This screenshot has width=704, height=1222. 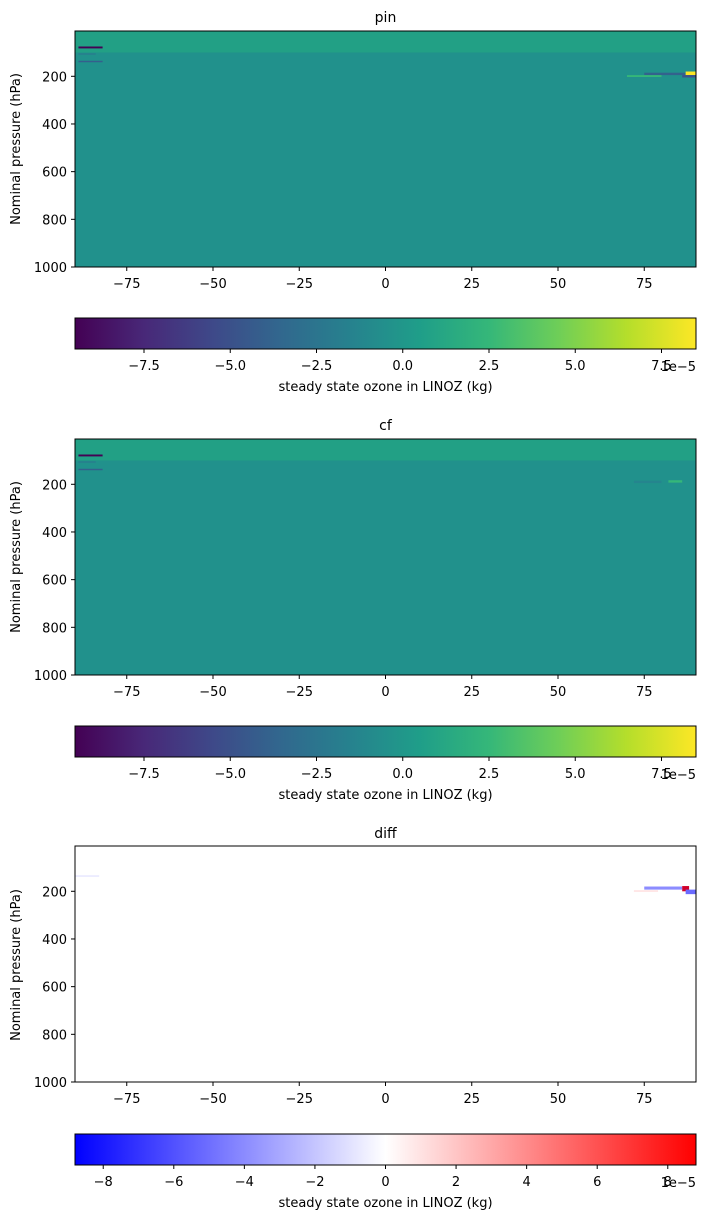 What do you see at coordinates (173, 1182) in the screenshot?
I see `colorbar-tick-label: −6` at bounding box center [173, 1182].